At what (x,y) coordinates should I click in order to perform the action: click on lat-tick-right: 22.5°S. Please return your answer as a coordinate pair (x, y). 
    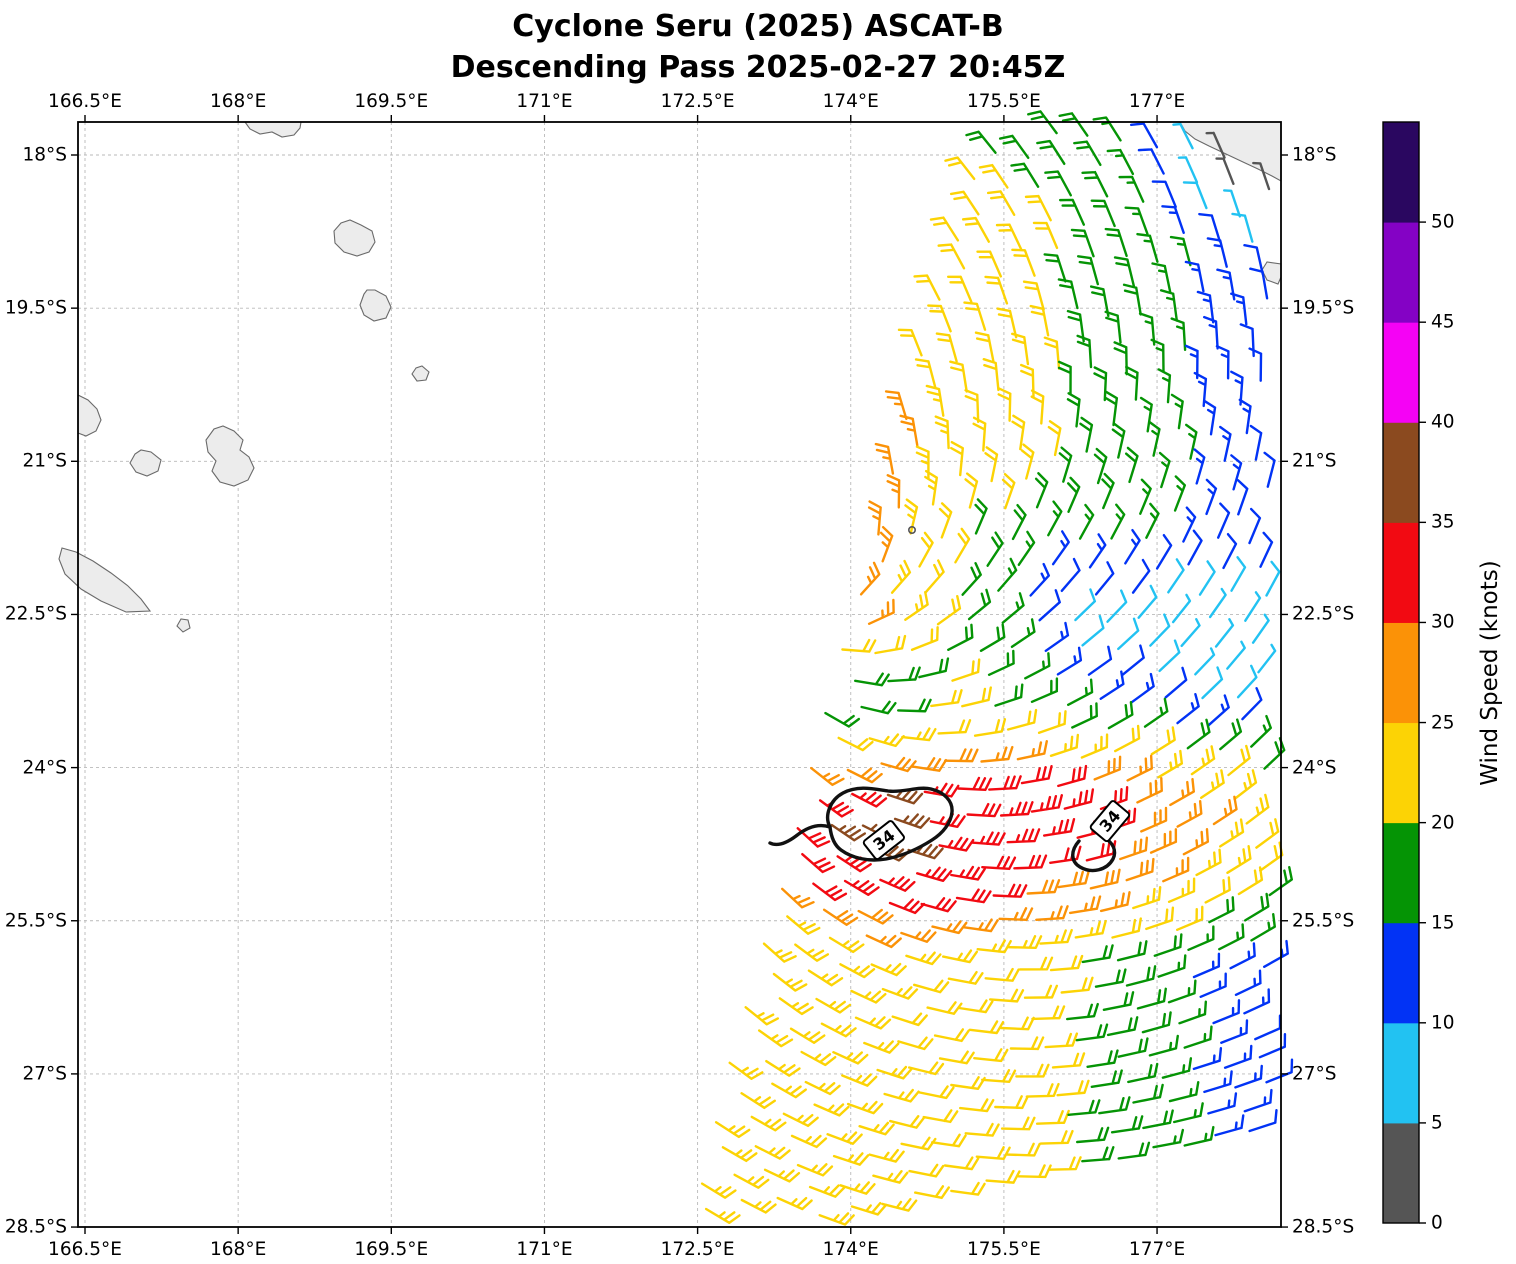
    Looking at the image, I should click on (1323, 614).